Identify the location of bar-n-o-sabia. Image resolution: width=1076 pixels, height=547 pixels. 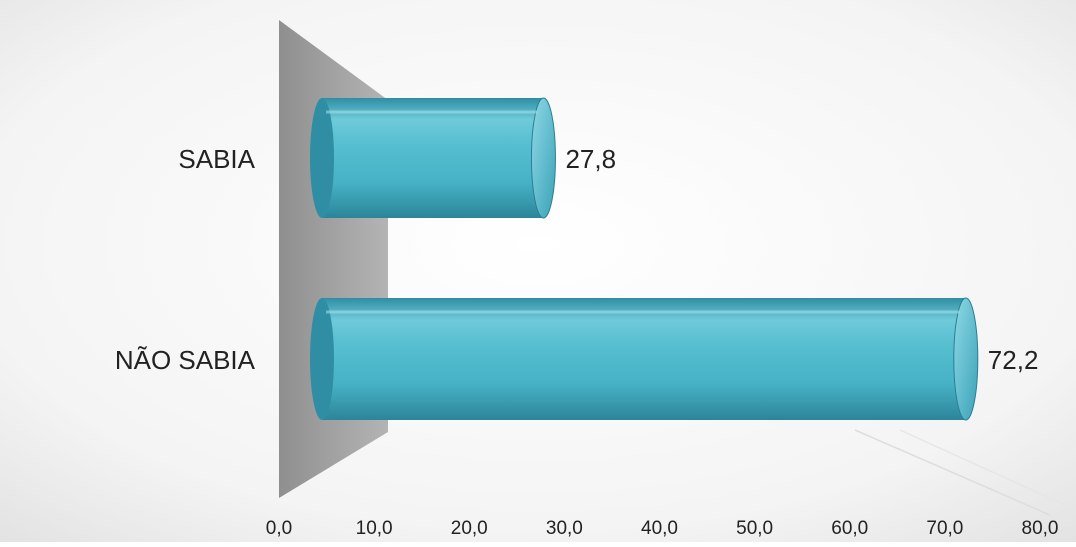
(644, 359).